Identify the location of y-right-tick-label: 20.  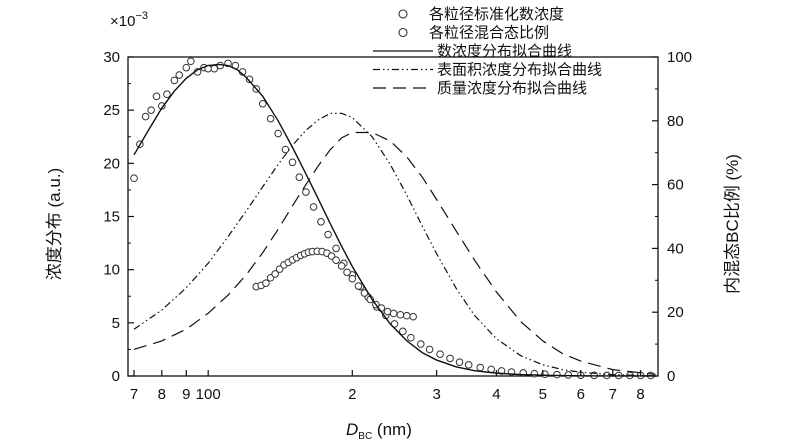
(675, 312).